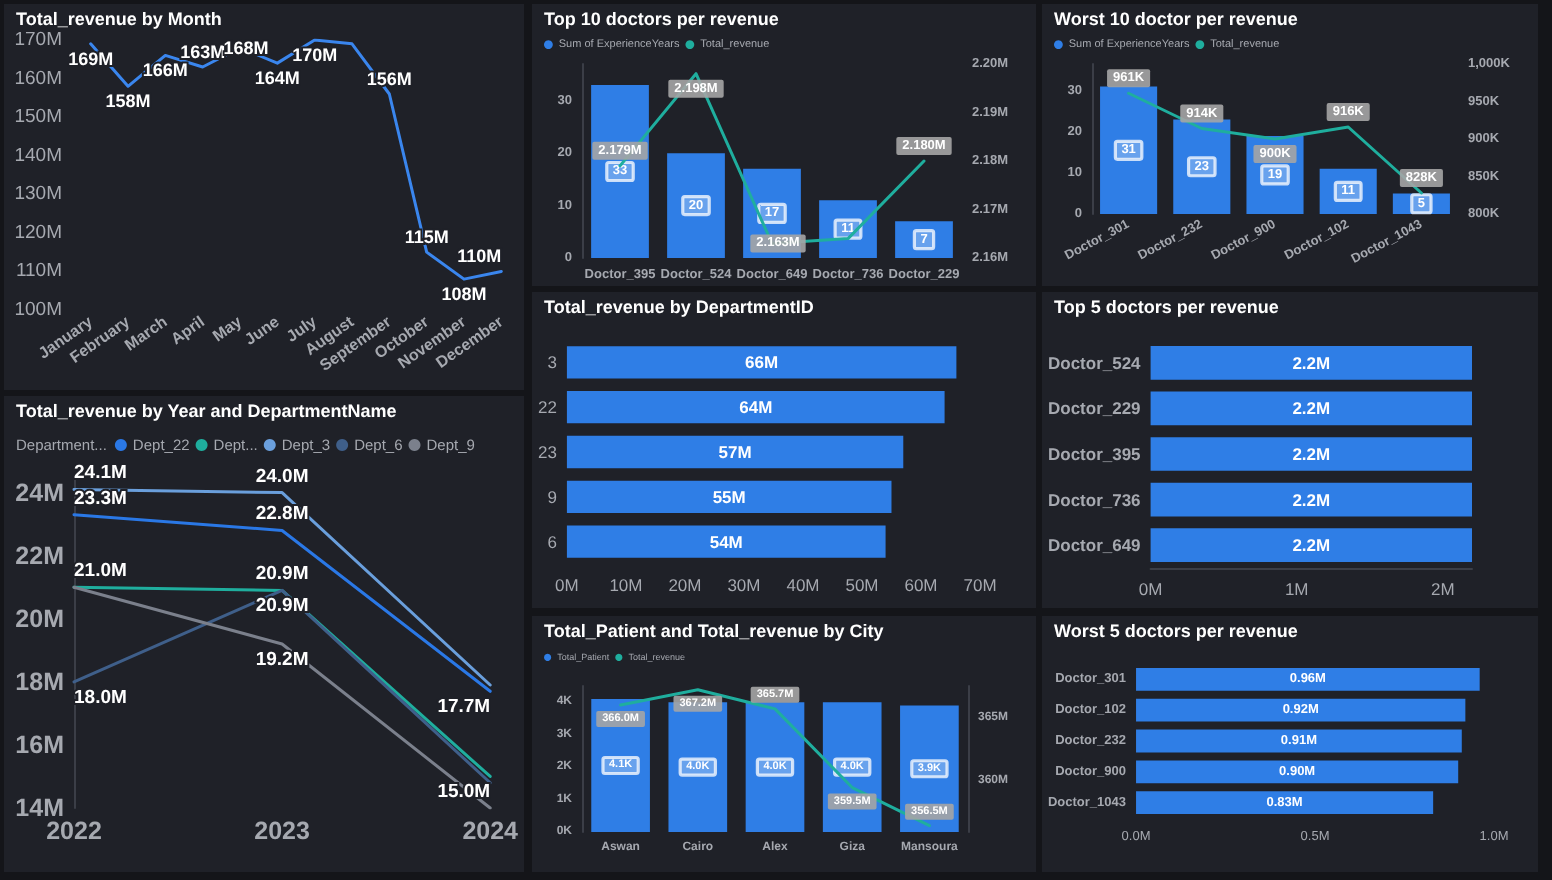 The image size is (1552, 880). I want to click on chart-title: Top 5 doctors per revenue, so click(1166, 307).